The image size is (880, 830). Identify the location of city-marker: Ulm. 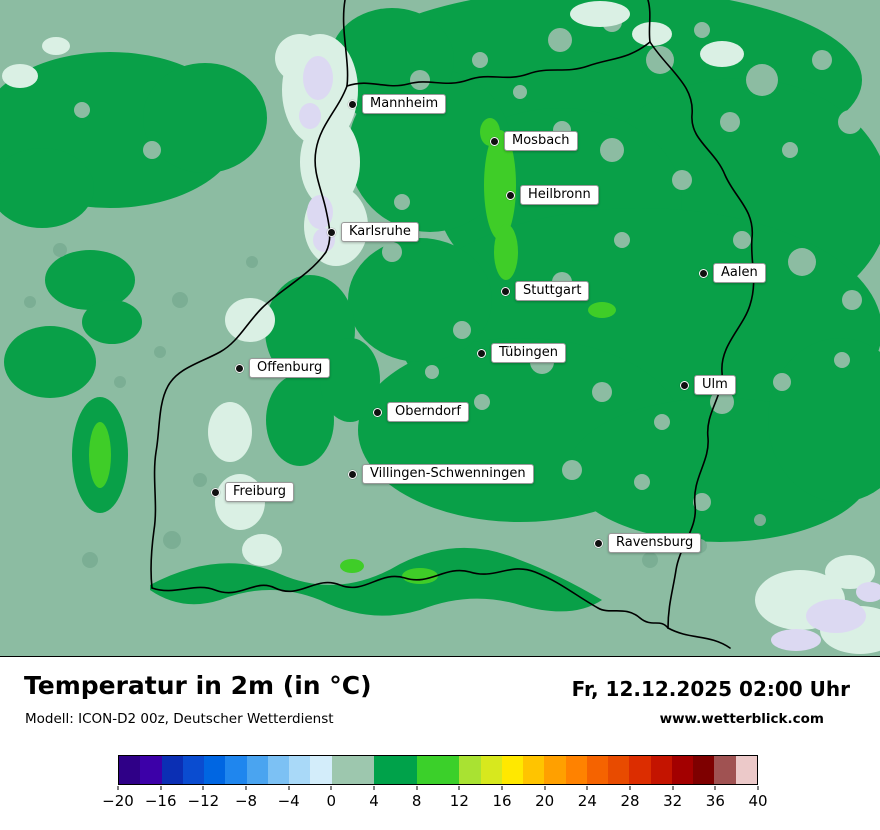
(708, 385).